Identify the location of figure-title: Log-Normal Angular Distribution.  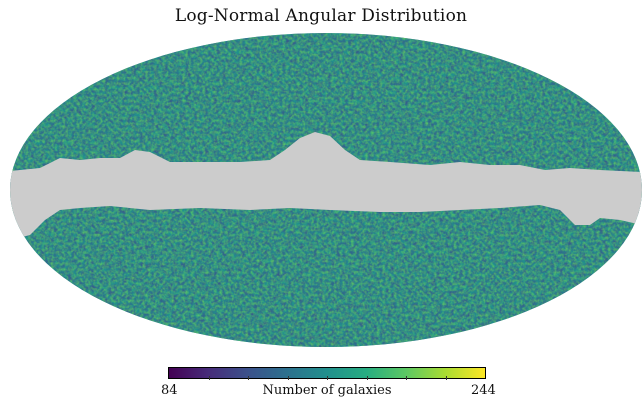
(321, 16).